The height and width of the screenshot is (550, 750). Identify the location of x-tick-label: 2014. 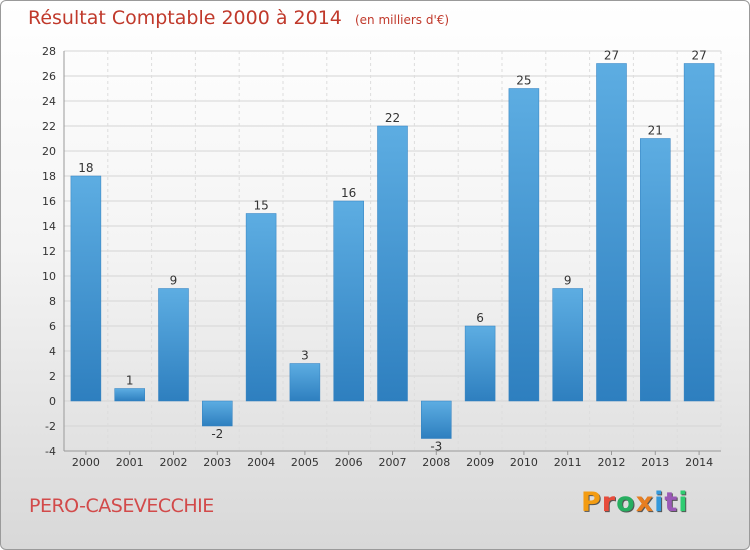
(699, 462).